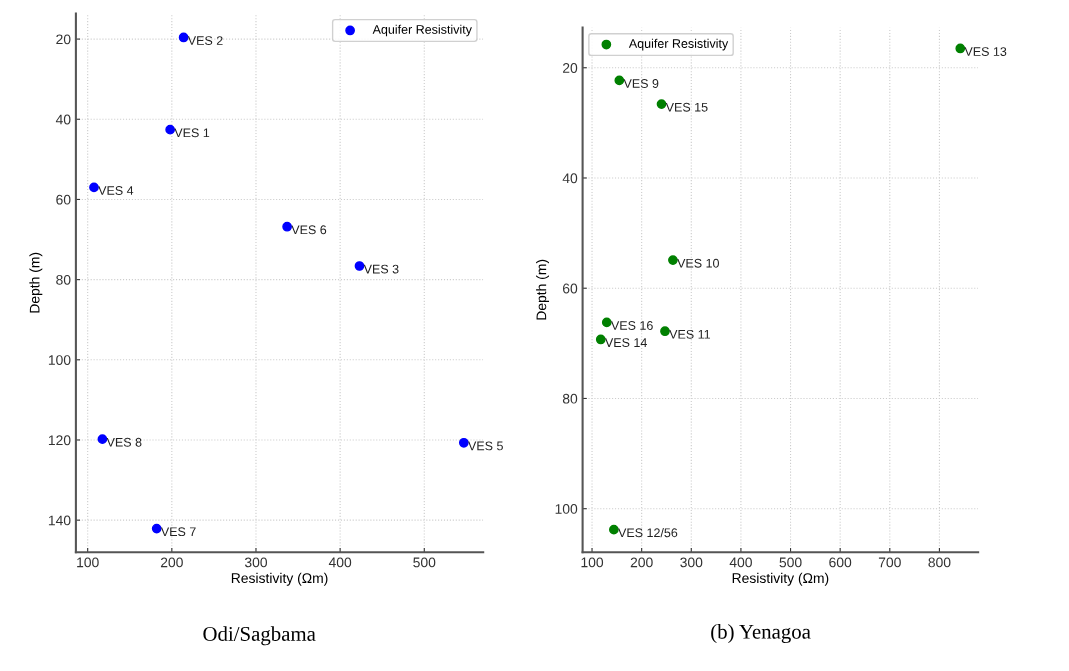 This screenshot has width=1069, height=671. Describe the element at coordinates (939, 562) in the screenshot. I see `x-tick-label: 800` at that location.